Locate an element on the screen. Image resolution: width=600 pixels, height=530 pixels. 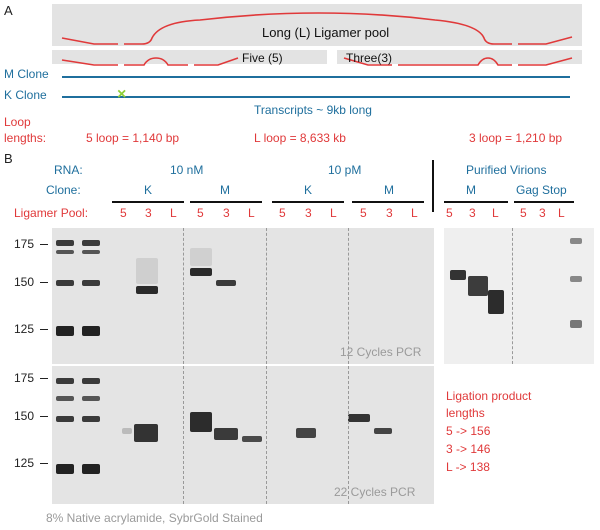
m-clone-label: M Clone is located at coordinates (26, 74).